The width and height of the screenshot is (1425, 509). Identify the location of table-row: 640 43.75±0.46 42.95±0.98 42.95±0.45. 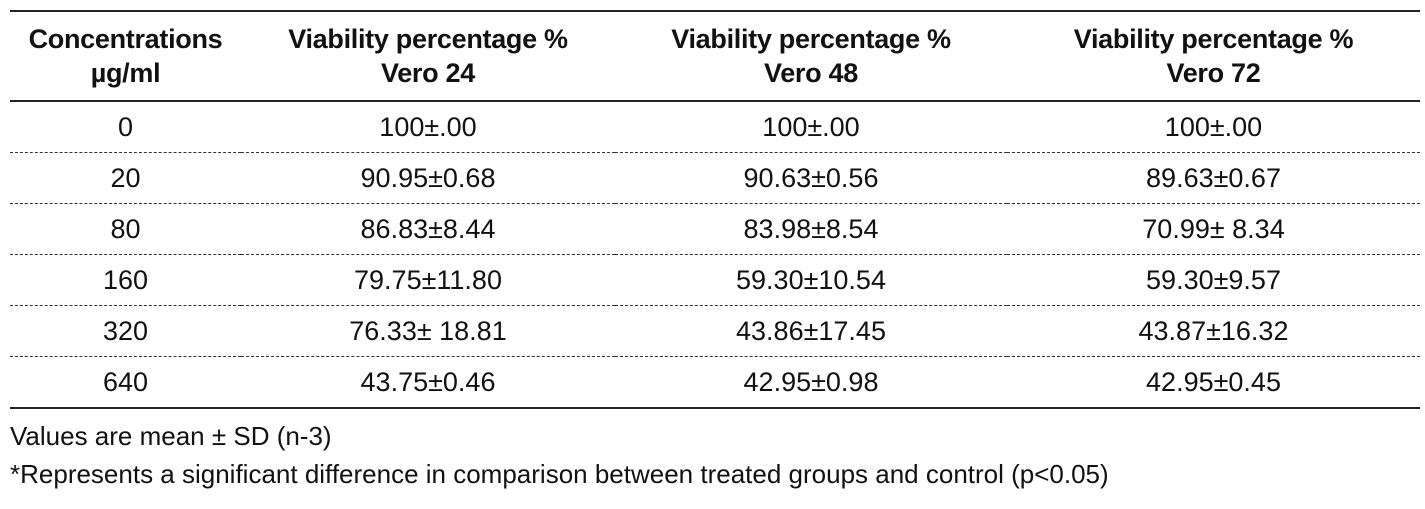
(715, 382).